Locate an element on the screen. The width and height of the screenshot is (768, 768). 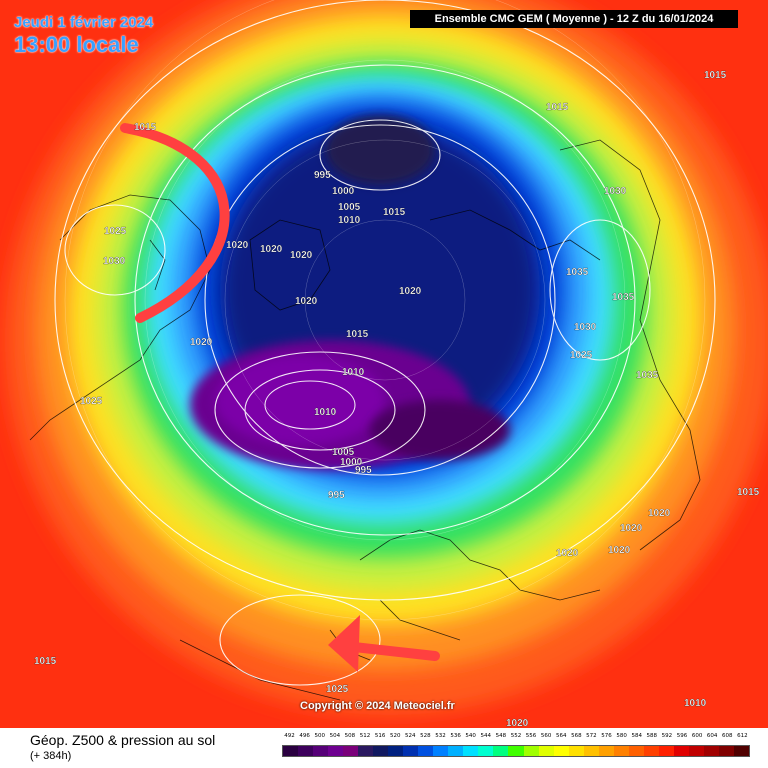
legend-value: 504 is located at coordinates (335, 736).